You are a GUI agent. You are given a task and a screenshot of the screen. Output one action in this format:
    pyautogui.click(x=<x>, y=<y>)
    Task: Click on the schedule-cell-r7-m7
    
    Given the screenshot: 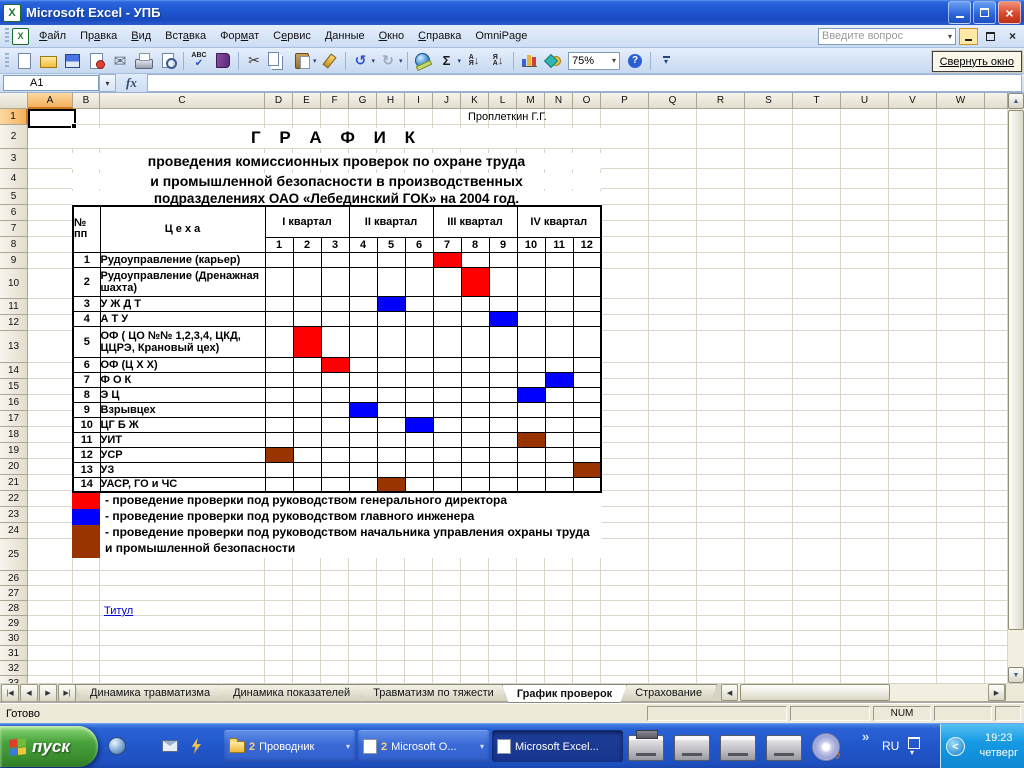 What is the action you would take?
    pyautogui.click(x=447, y=379)
    